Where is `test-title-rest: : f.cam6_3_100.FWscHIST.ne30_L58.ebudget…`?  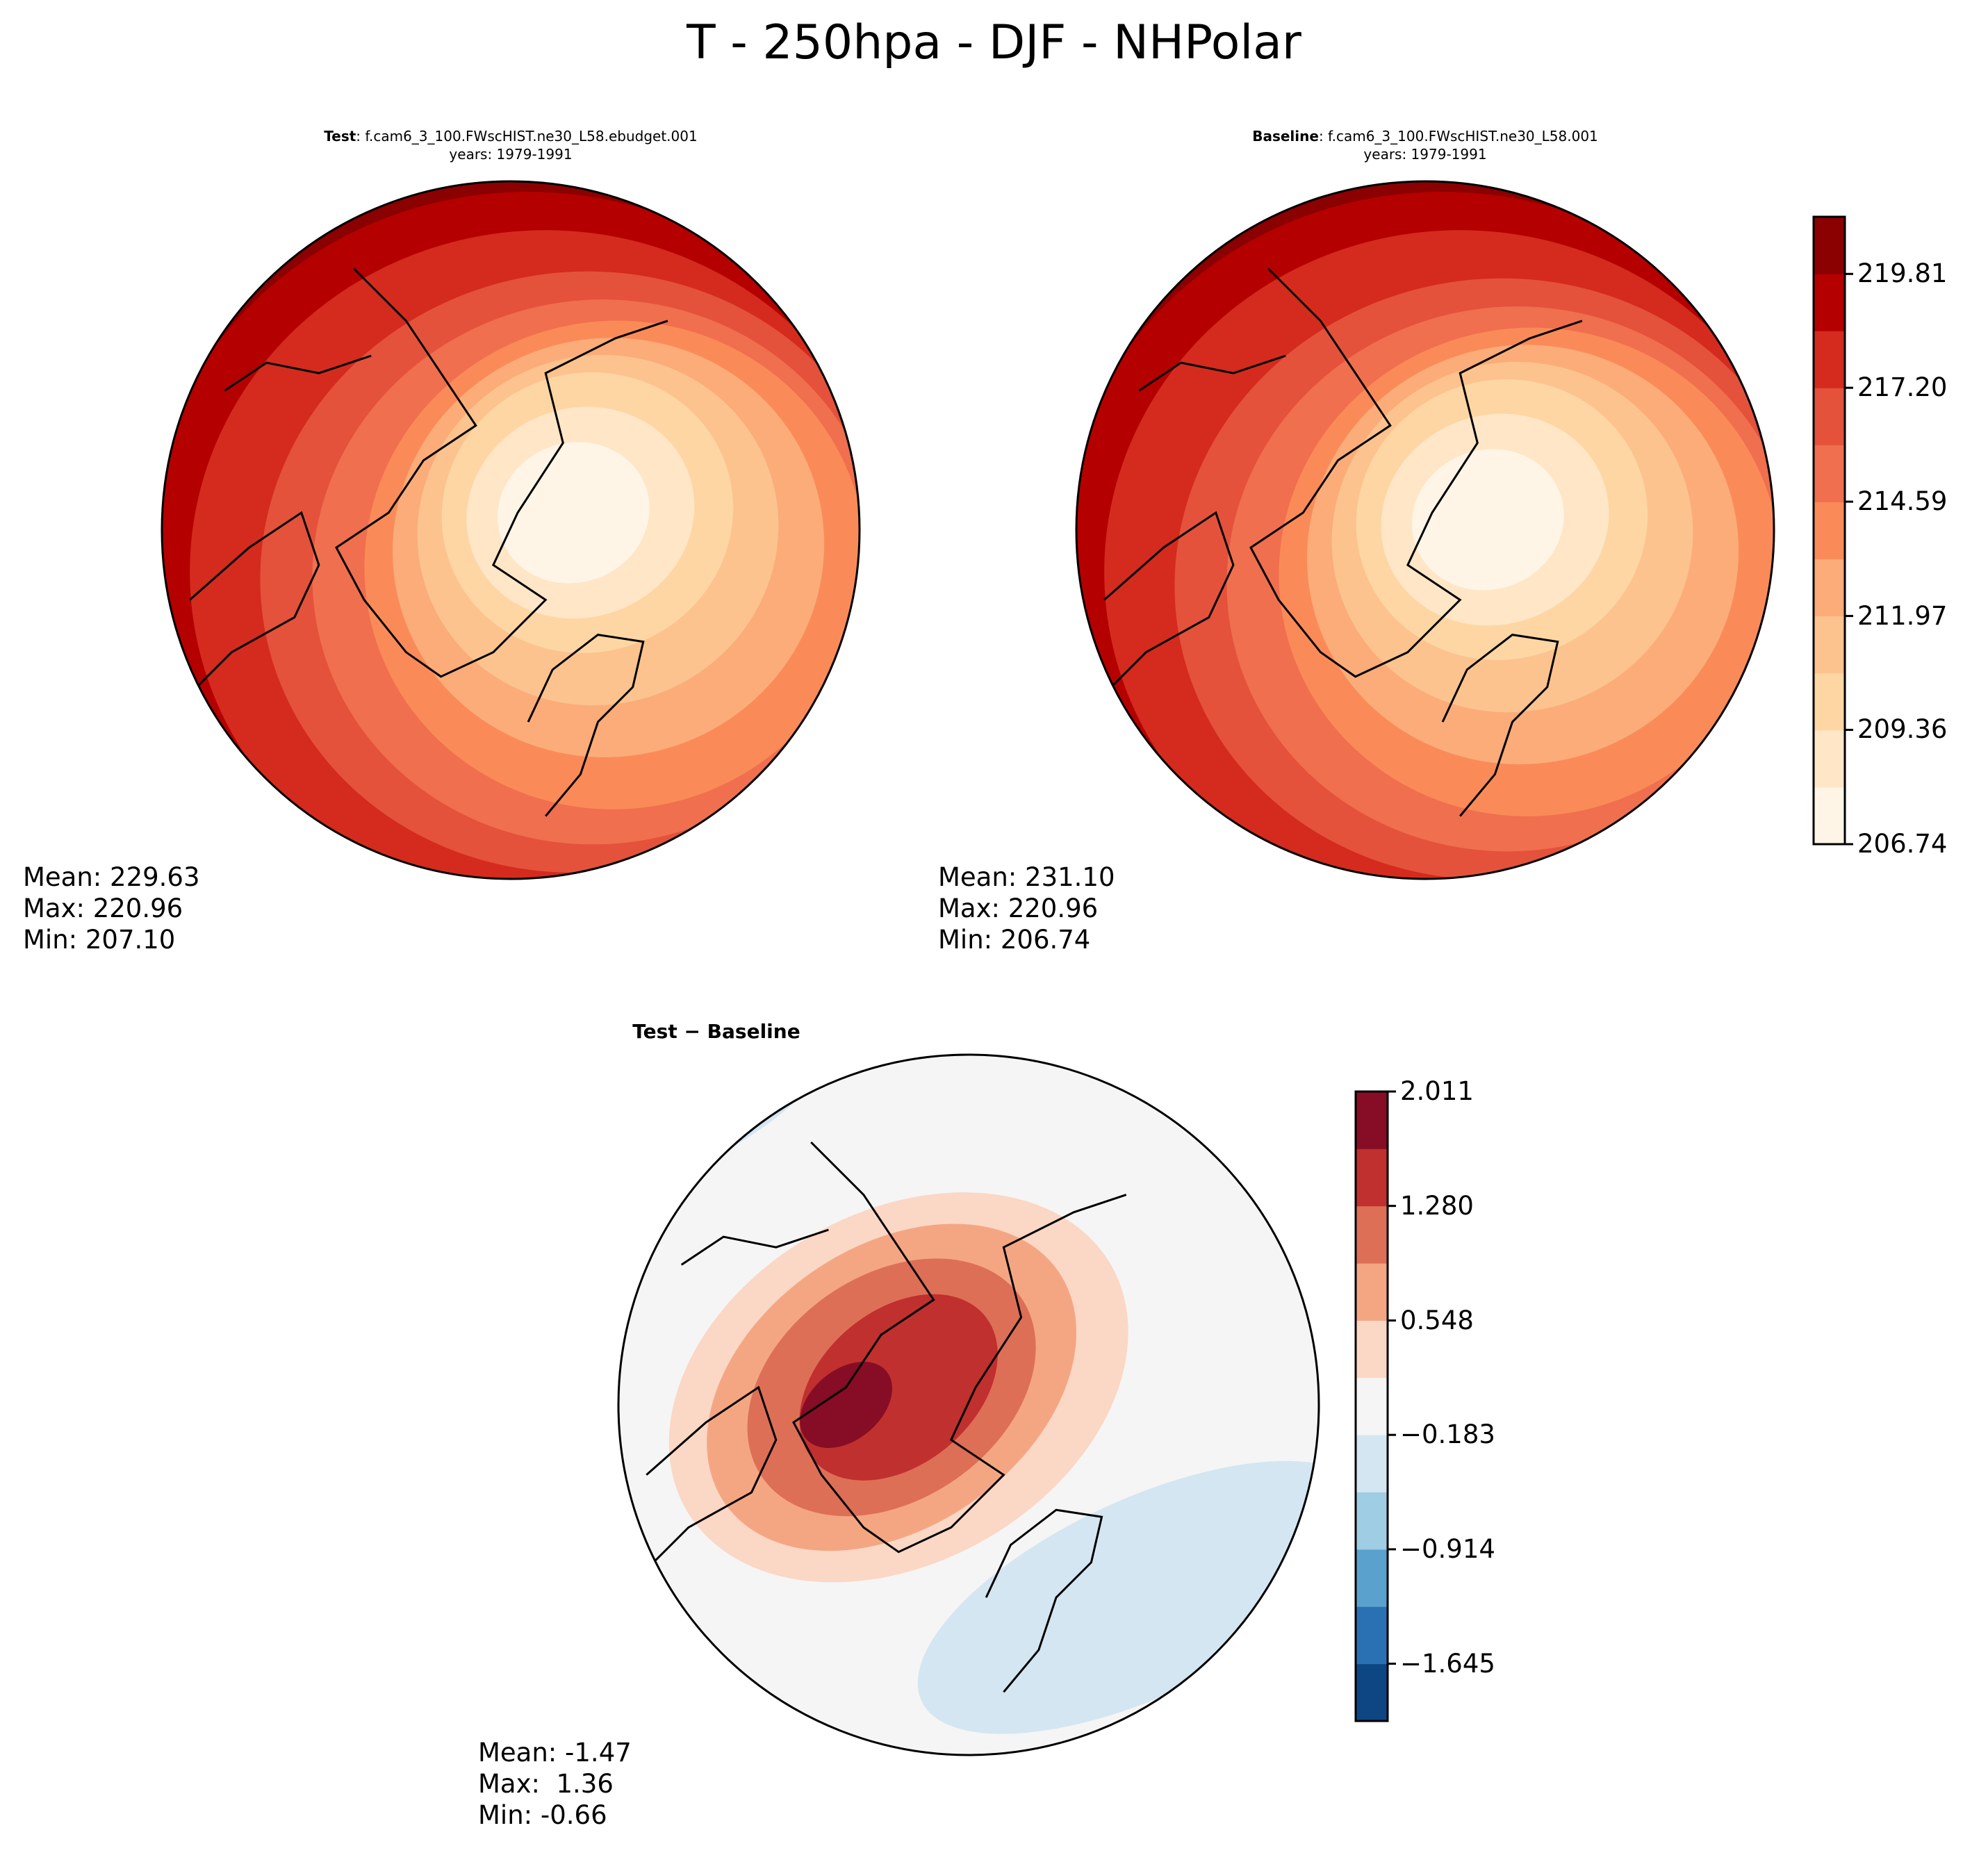 test-title-rest: : f.cam6_3_100.FWscHIST.ne30_L58.ebudget… is located at coordinates (527, 136).